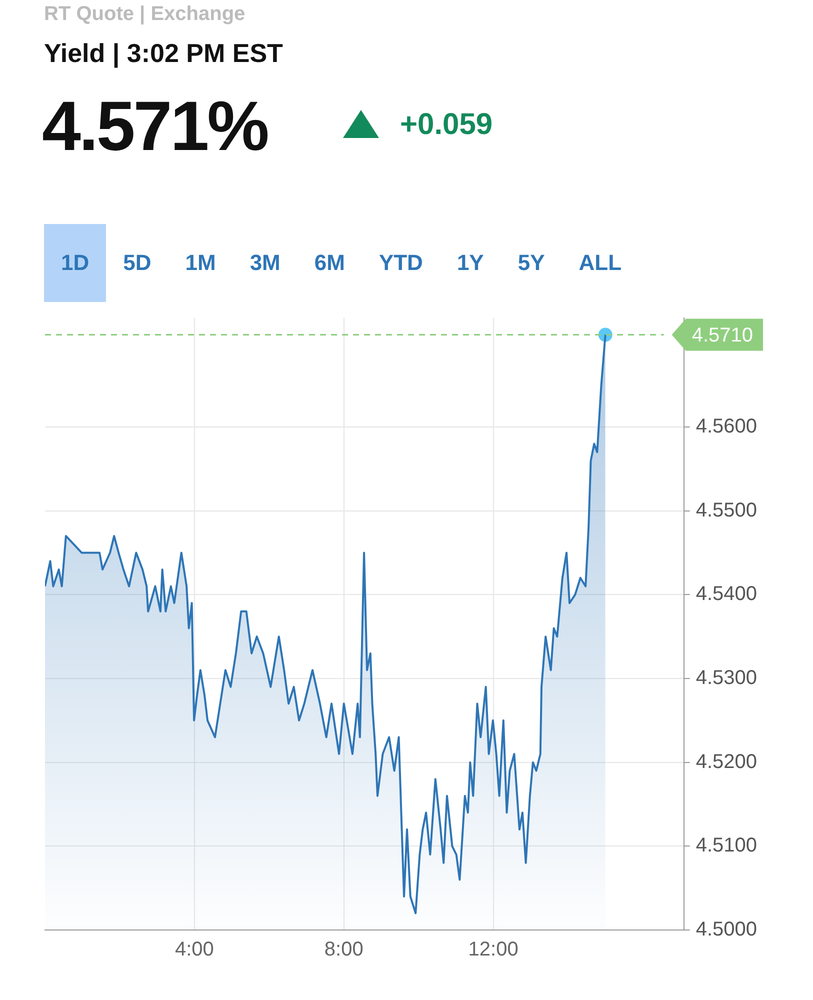 The width and height of the screenshot is (813, 1000). What do you see at coordinates (726, 510) in the screenshot?
I see `y-tick-label: 4.5500` at bounding box center [726, 510].